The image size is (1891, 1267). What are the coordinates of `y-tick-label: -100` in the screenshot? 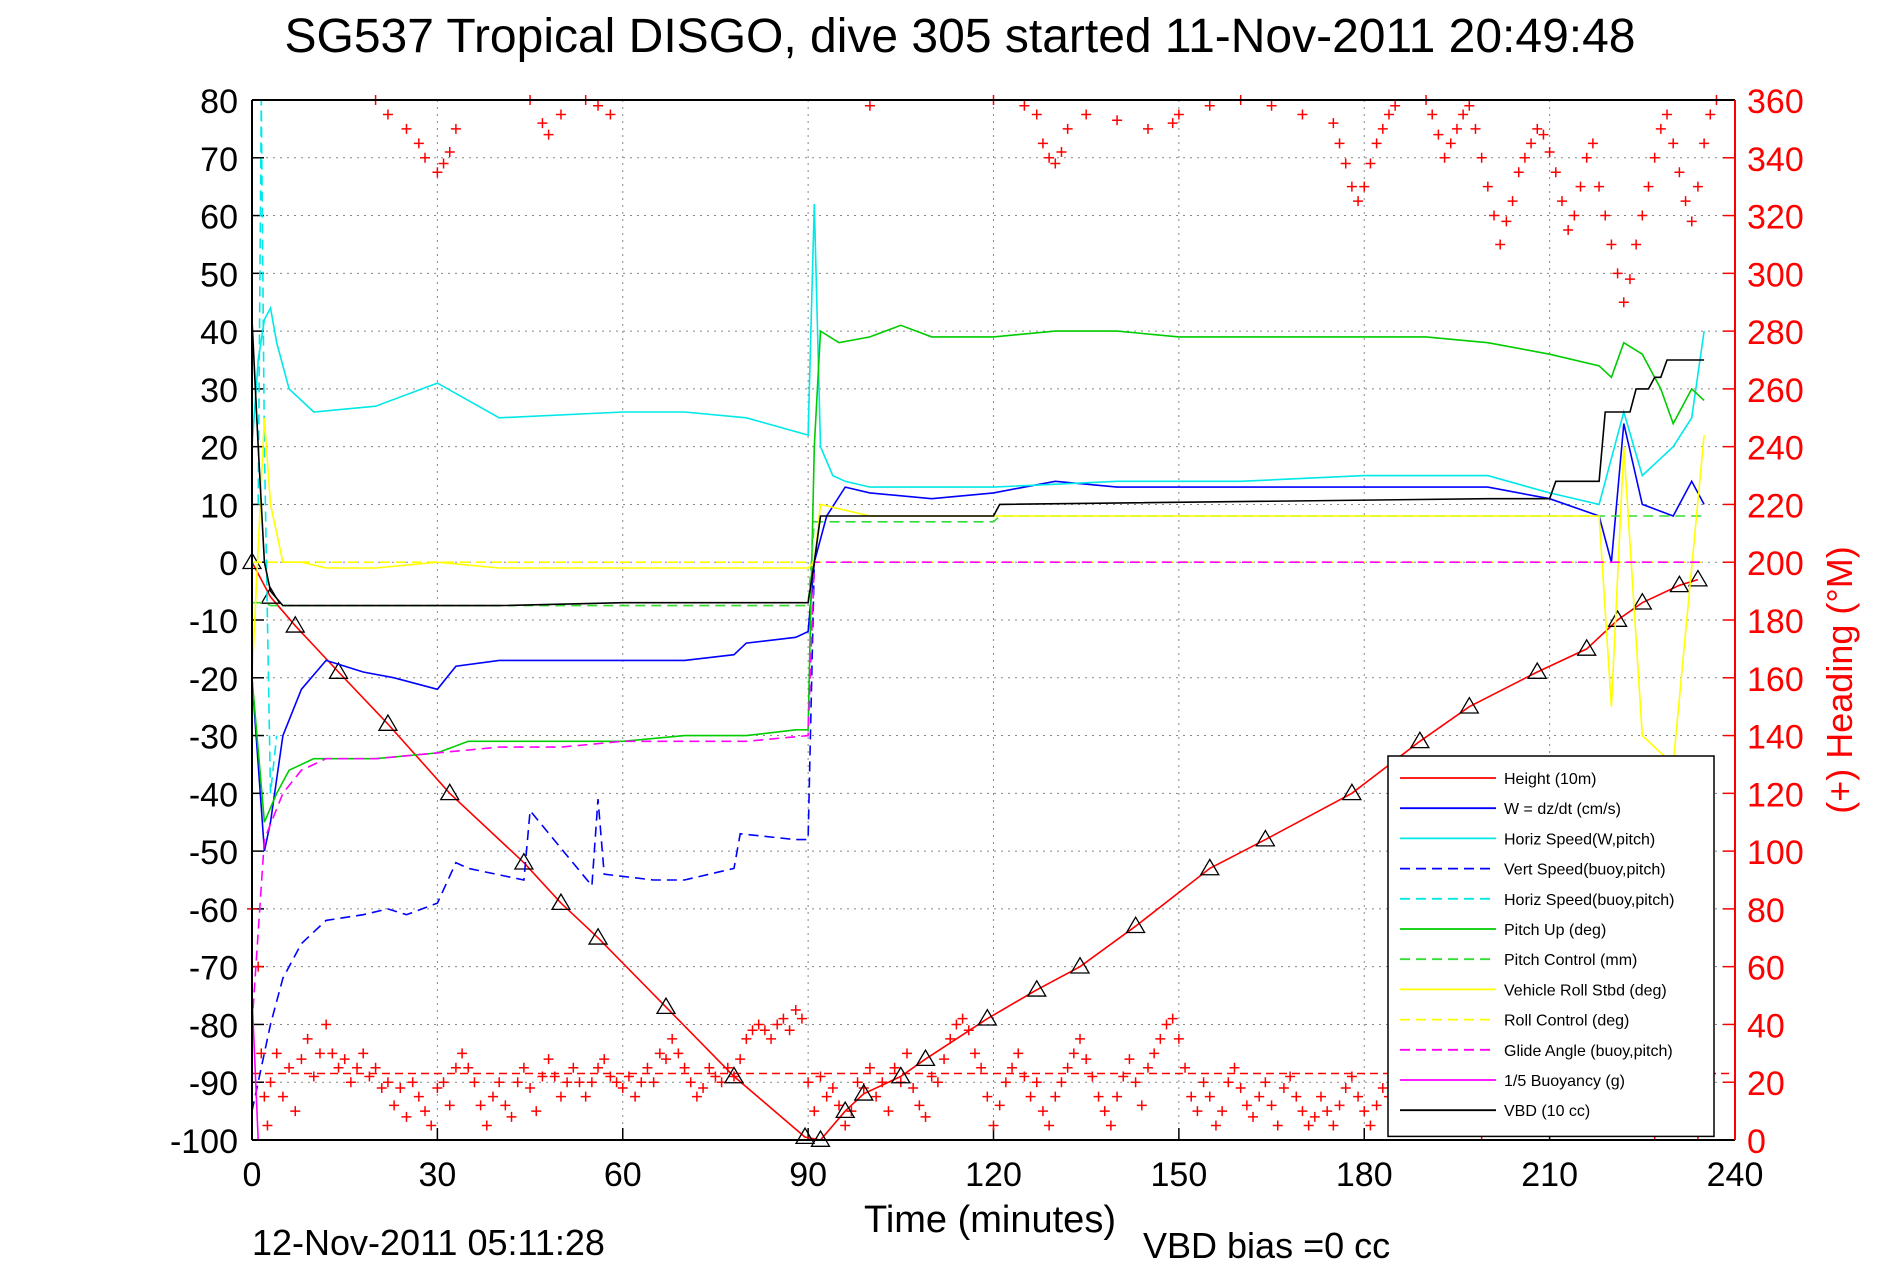 It's located at (204, 1142).